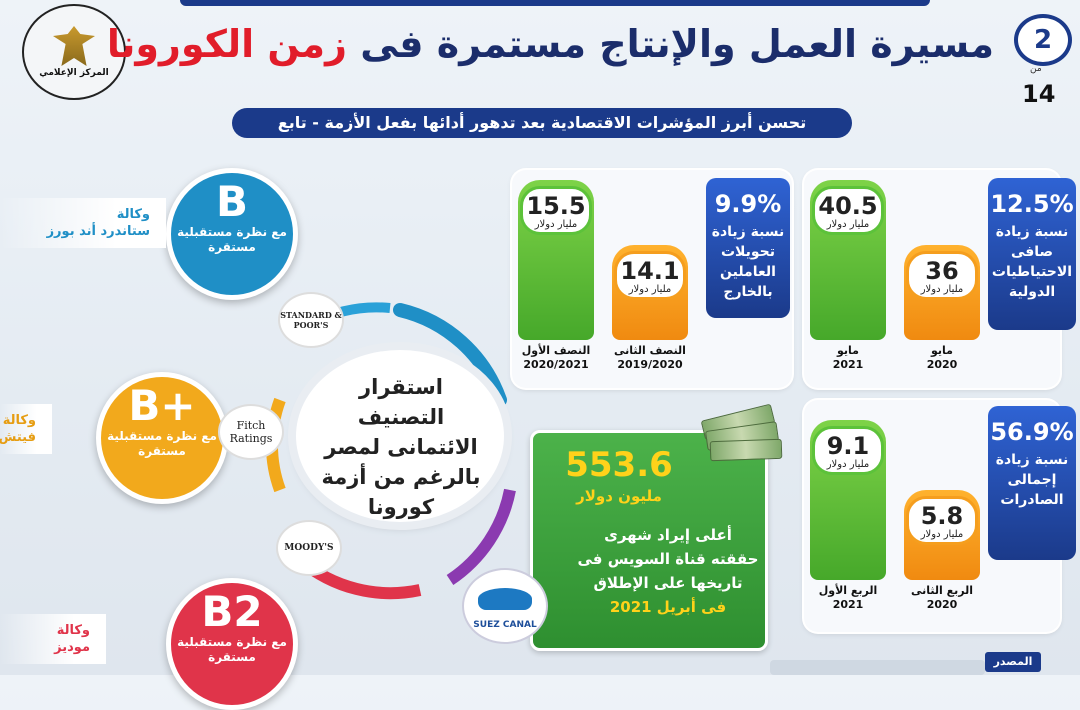 The image size is (1080, 710). I want to click on rating-grade: B, so click(231, 201).